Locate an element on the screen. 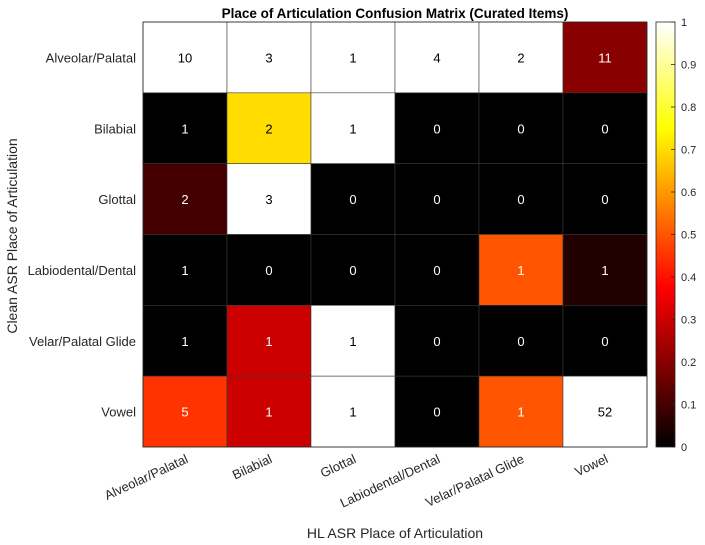  colorbar-tick-label: 0.6 is located at coordinates (688, 193).